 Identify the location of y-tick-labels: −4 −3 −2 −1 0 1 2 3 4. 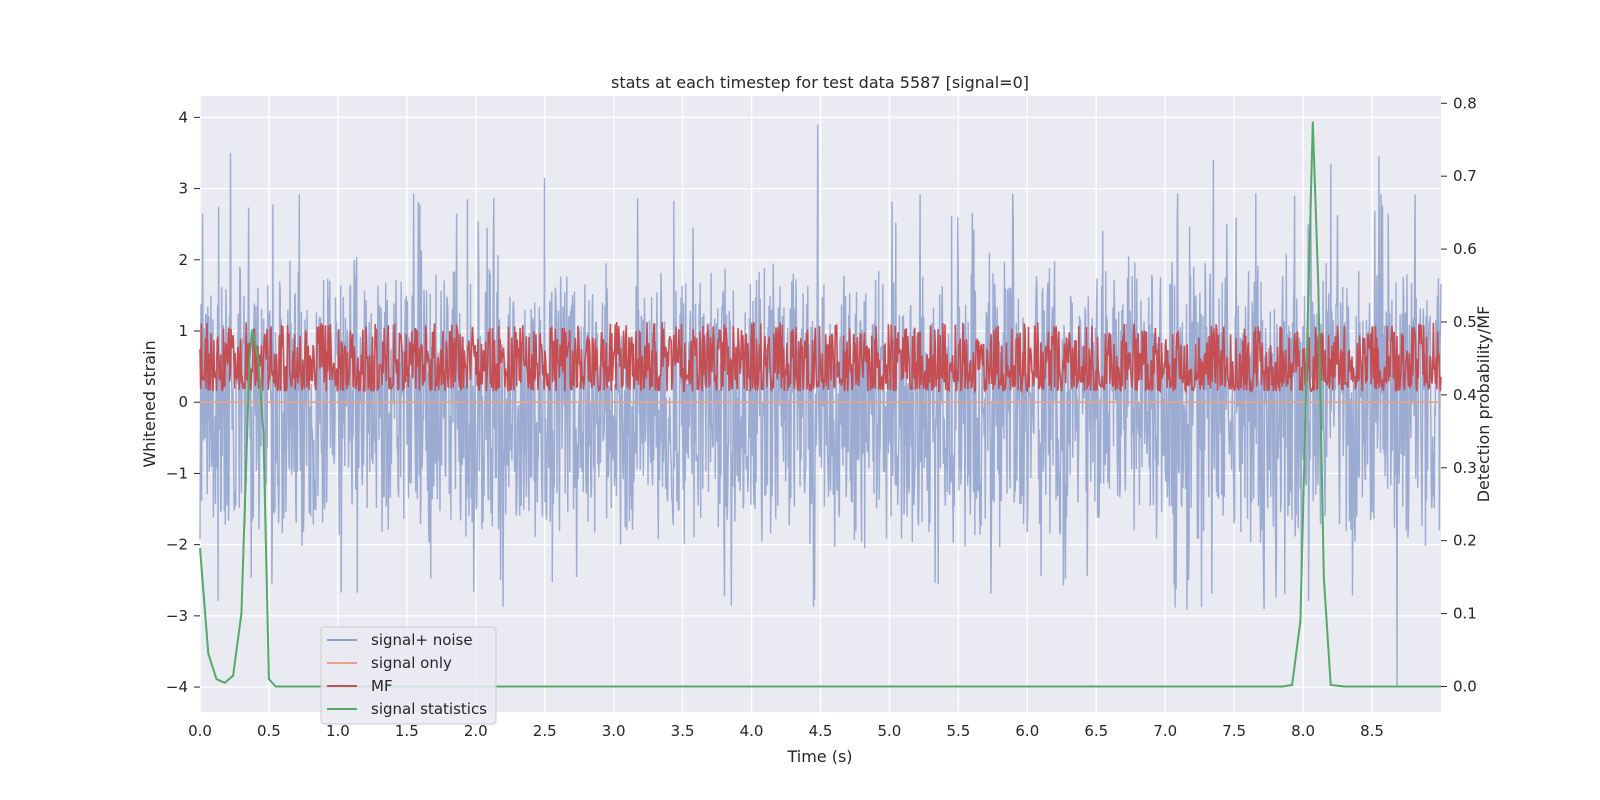
(183, 402).